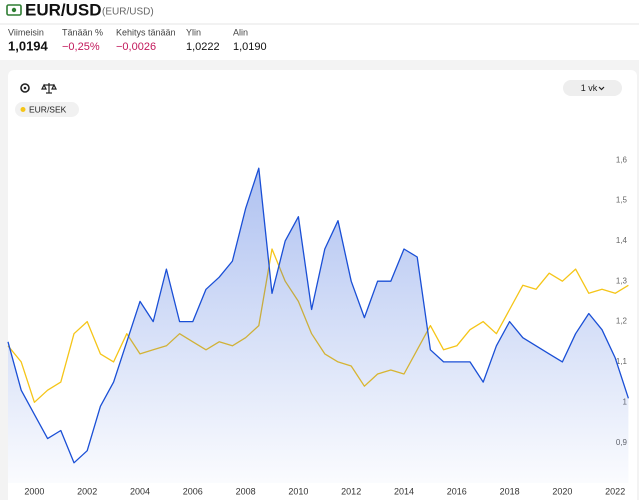  What do you see at coordinates (622, 361) in the screenshot?
I see `y-tick-label: 1,1` at bounding box center [622, 361].